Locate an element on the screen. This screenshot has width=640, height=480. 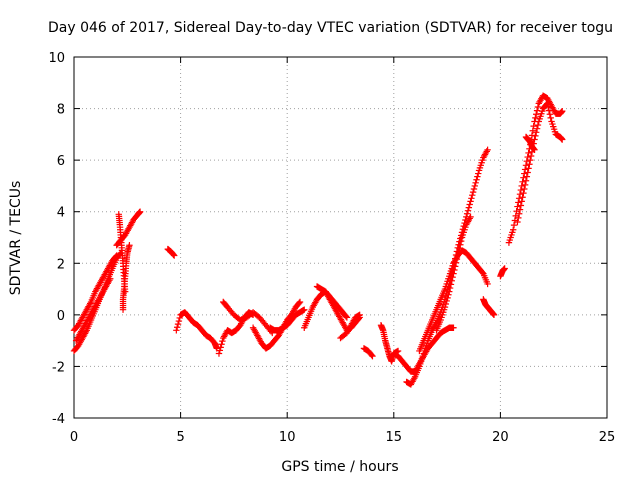
series-arc17 is located at coordinates (389, 343).